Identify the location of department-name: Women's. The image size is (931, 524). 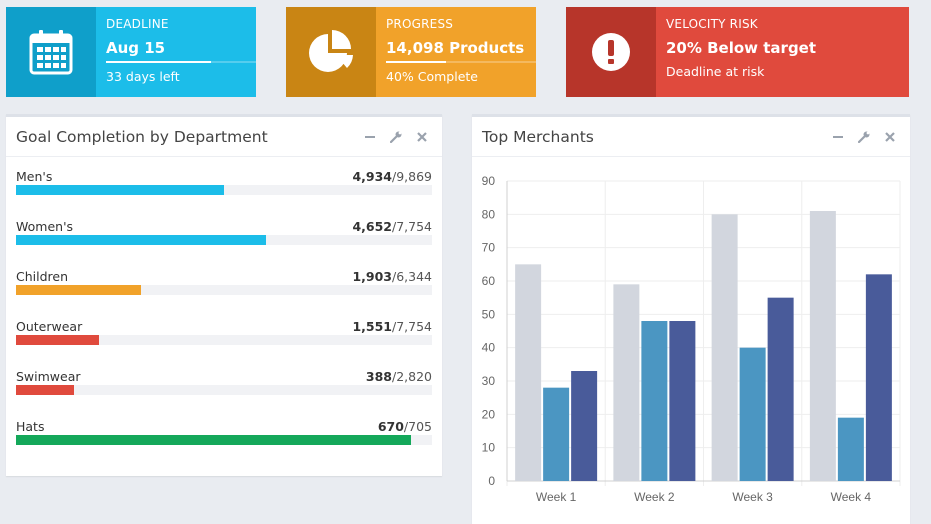
(45, 226).